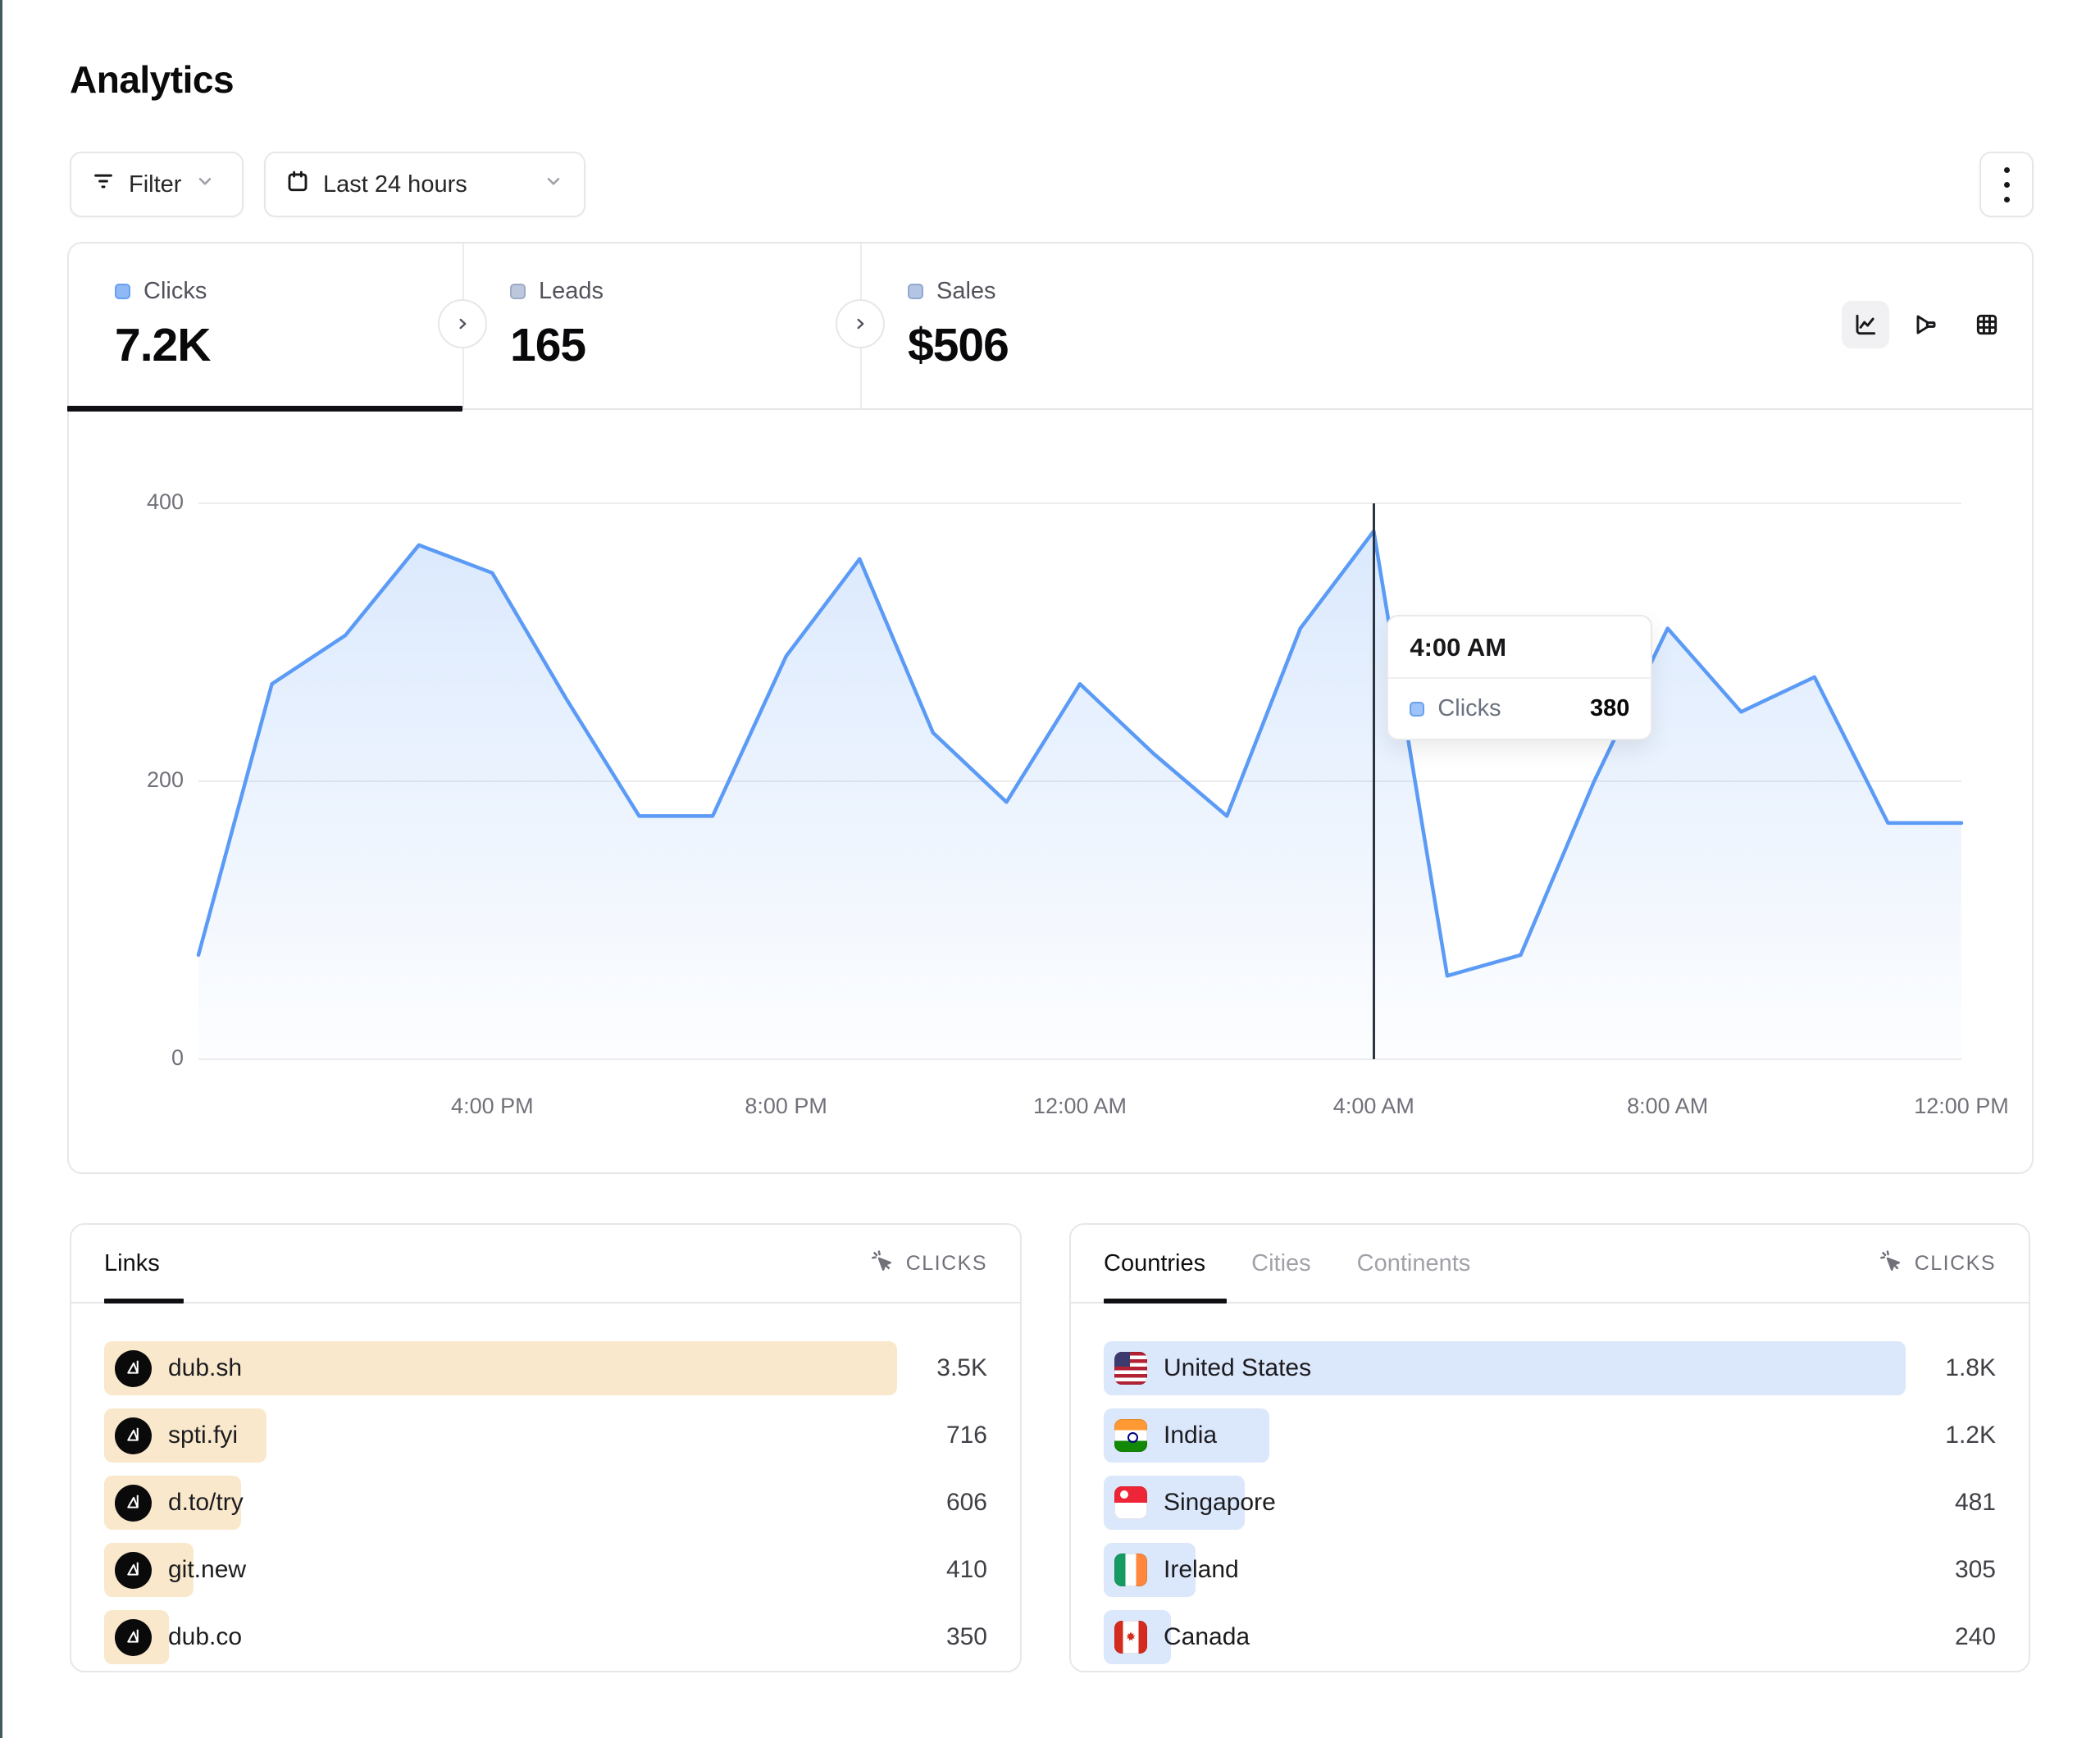 This screenshot has width=2100, height=1738. Describe the element at coordinates (1550, 1637) in the screenshot. I see `table-row: Canada 240` at that location.